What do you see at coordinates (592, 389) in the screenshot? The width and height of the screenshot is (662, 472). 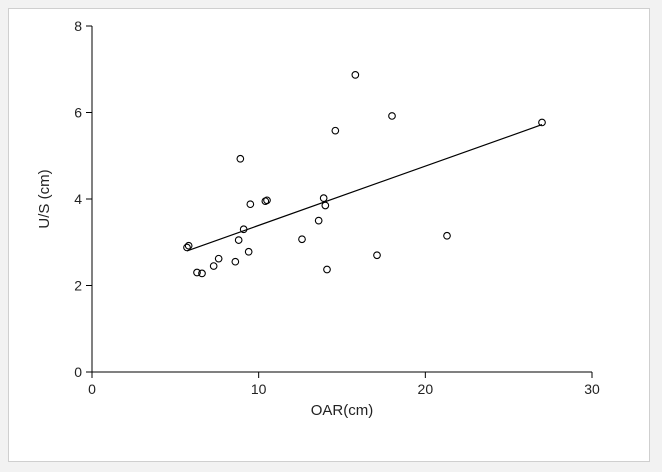 I see `x-tick-label: 30` at bounding box center [592, 389].